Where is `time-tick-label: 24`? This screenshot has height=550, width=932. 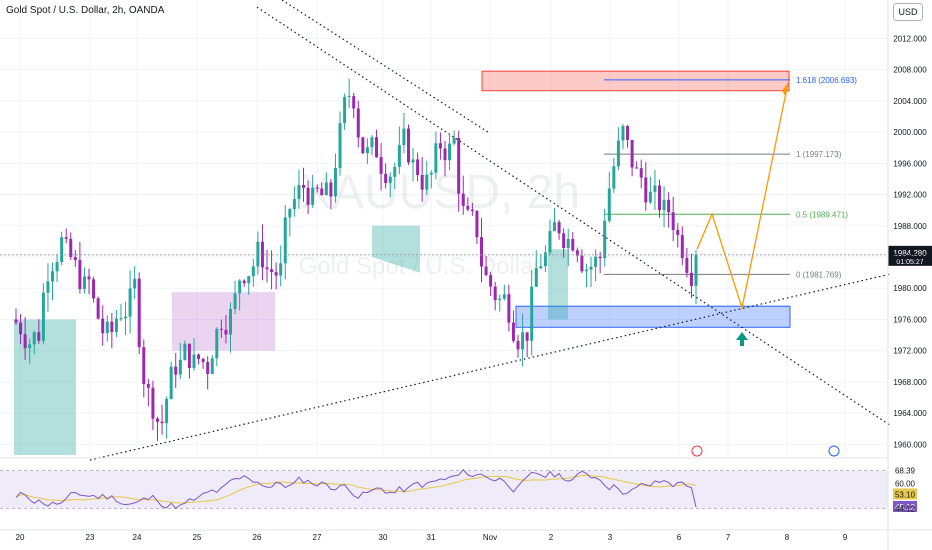
time-tick-label: 24 is located at coordinates (137, 537).